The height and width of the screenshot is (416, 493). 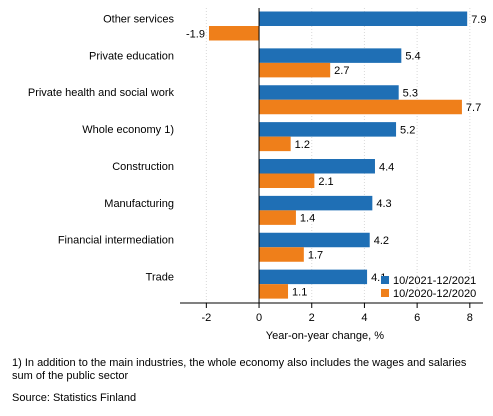 I want to click on category-label: Financial intermediation, so click(x=116, y=241).